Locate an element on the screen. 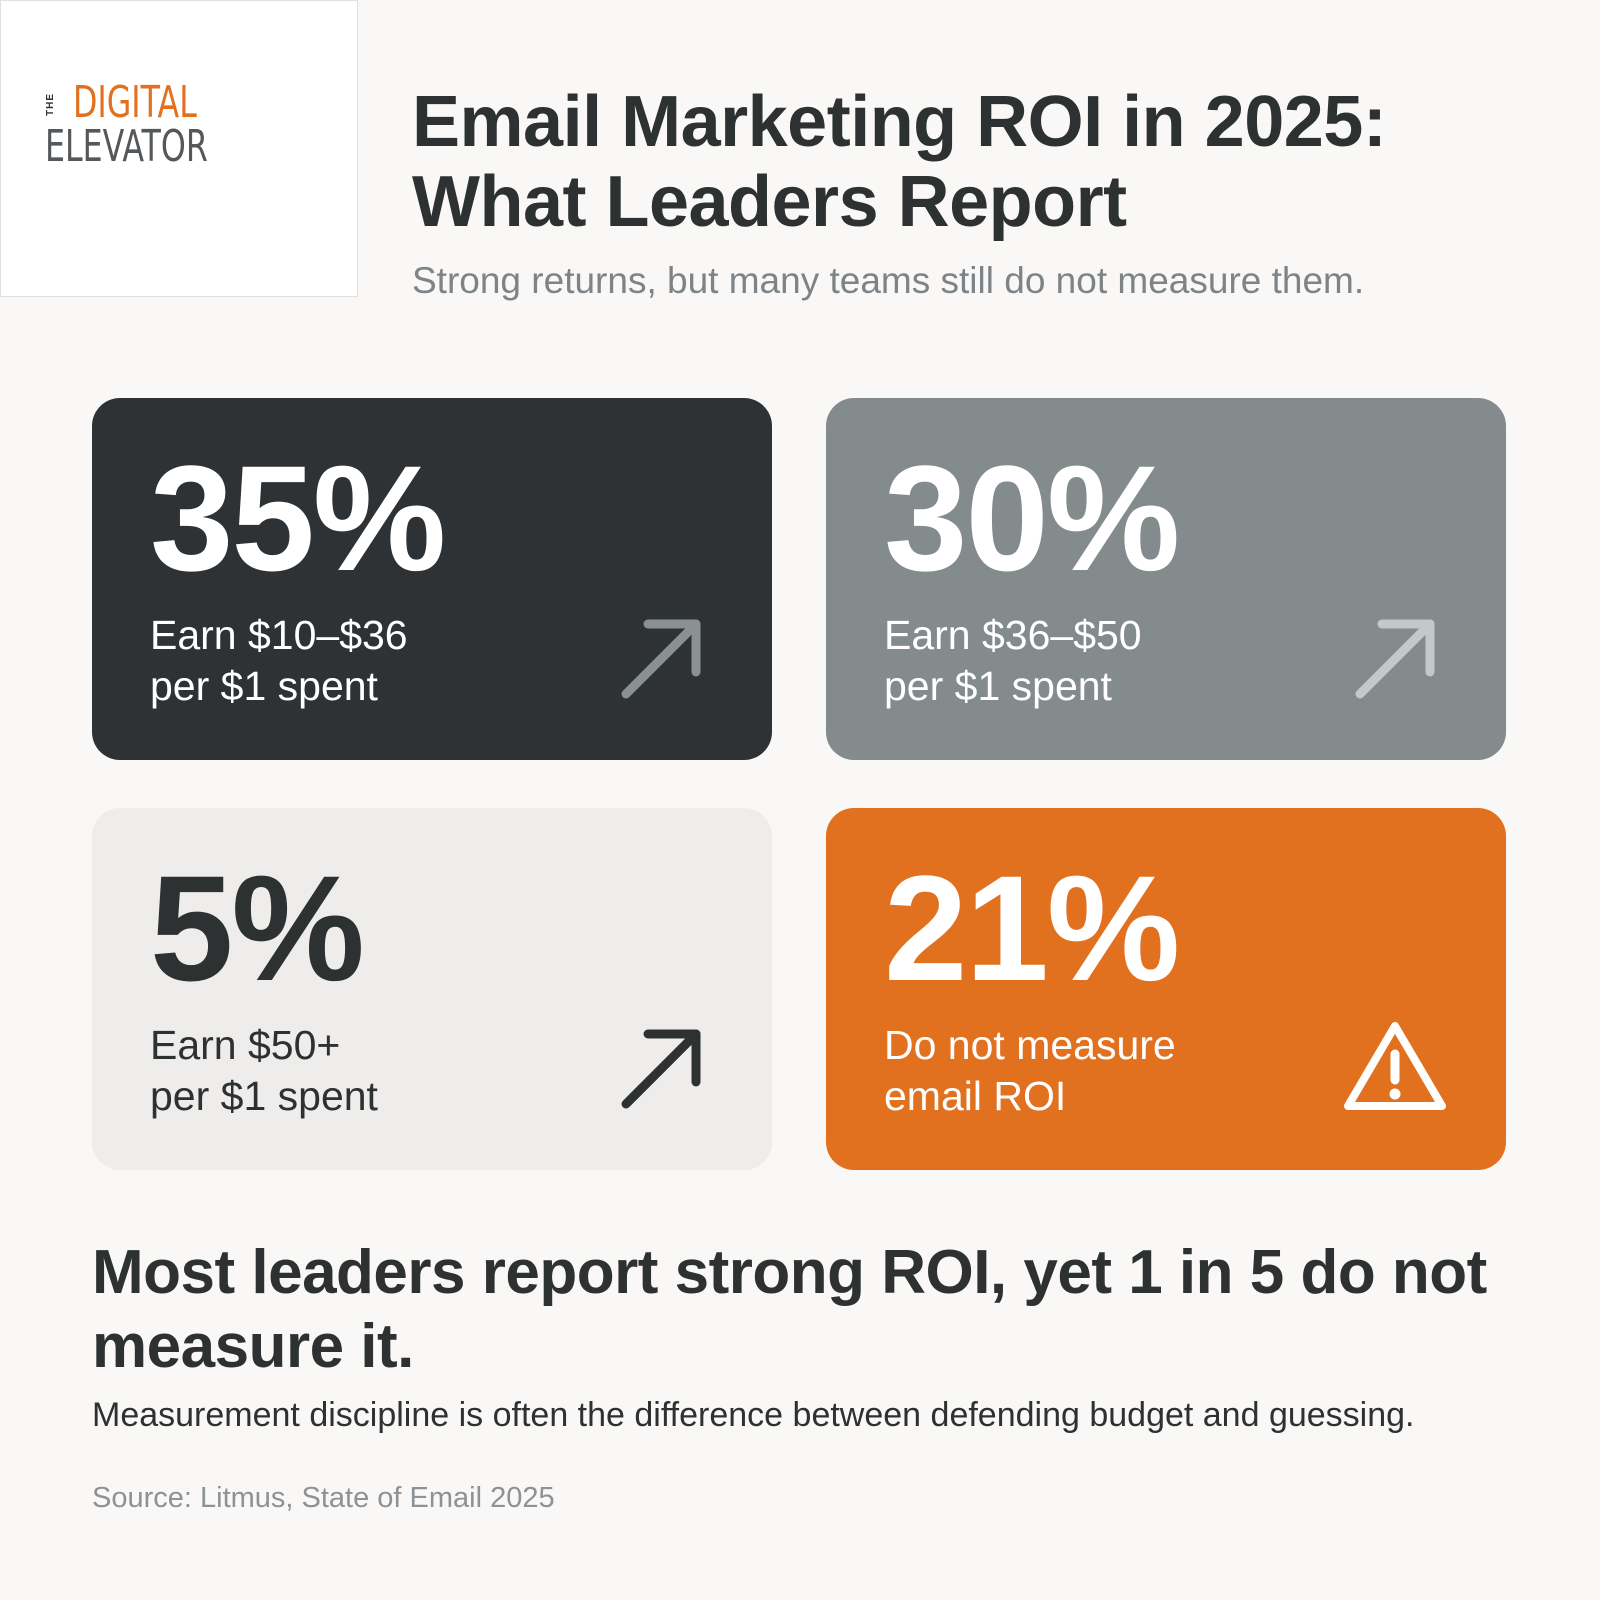 Image resolution: width=1600 pixels, height=1600 pixels. source-note: Source: Litmus, State of Email 2025 is located at coordinates (323, 1498).